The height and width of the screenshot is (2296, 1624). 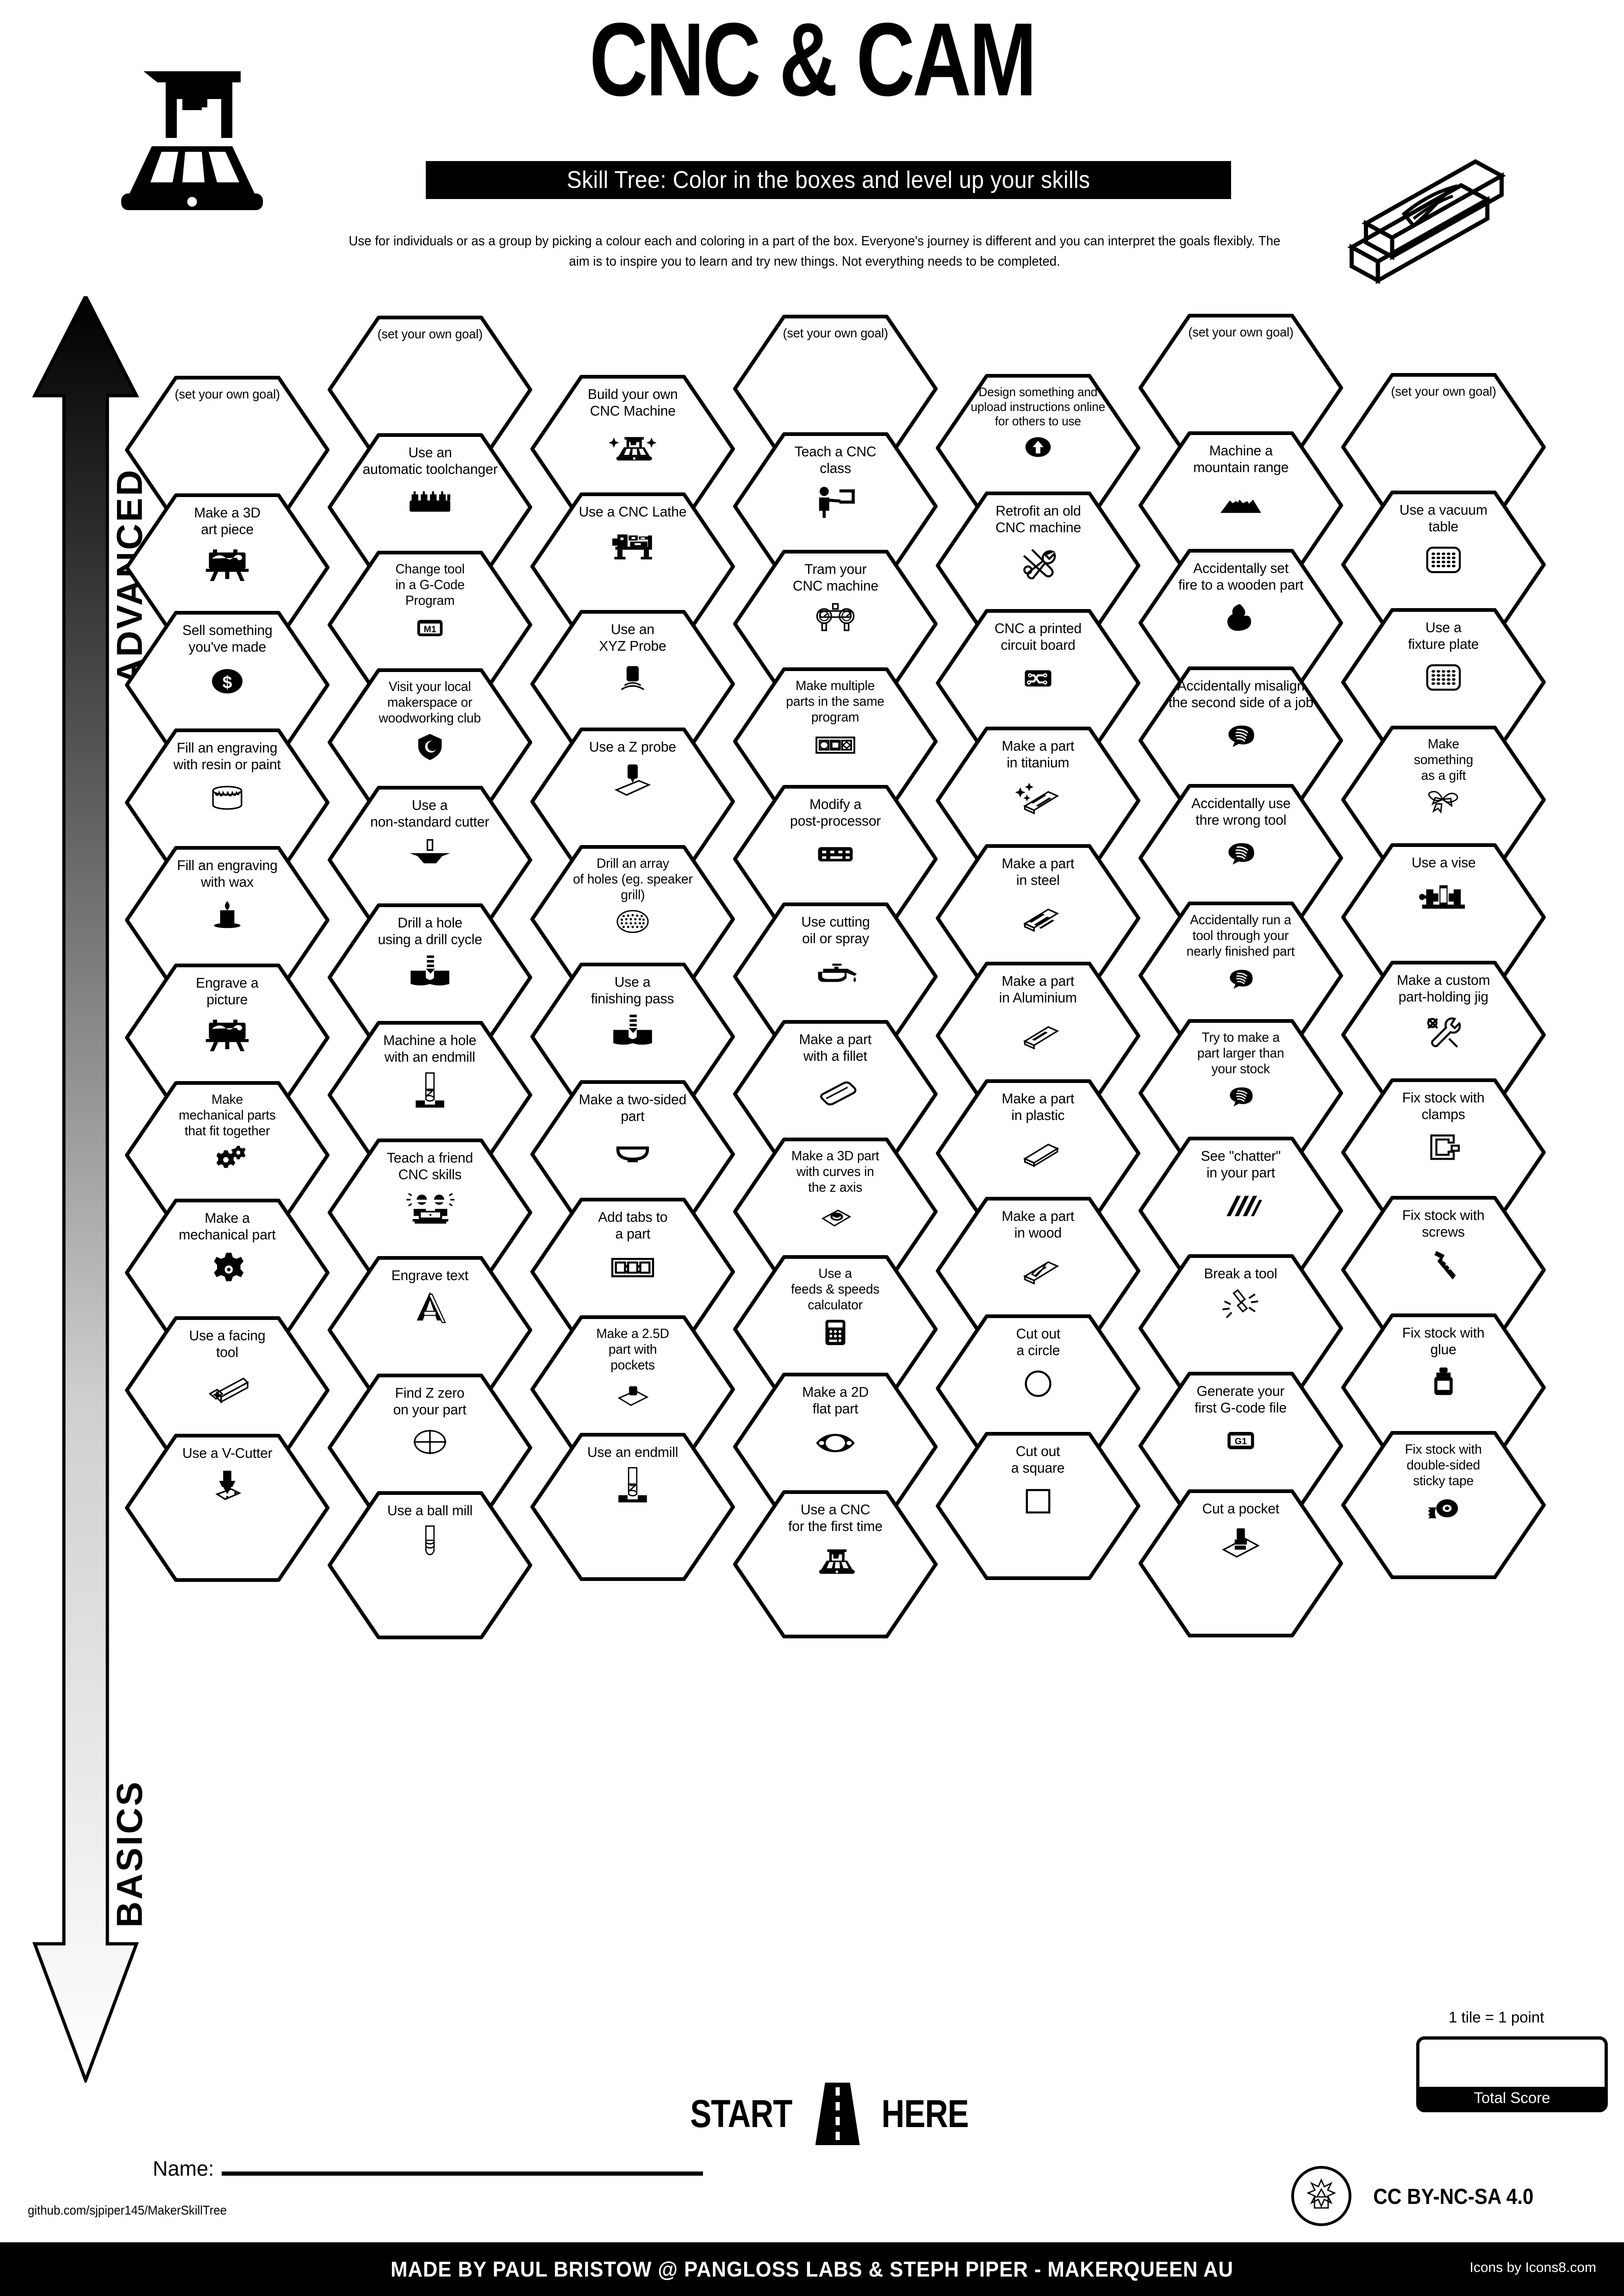 What do you see at coordinates (1443, 565) in the screenshot?
I see `skill-hex-tile: Use a vacuum table` at bounding box center [1443, 565].